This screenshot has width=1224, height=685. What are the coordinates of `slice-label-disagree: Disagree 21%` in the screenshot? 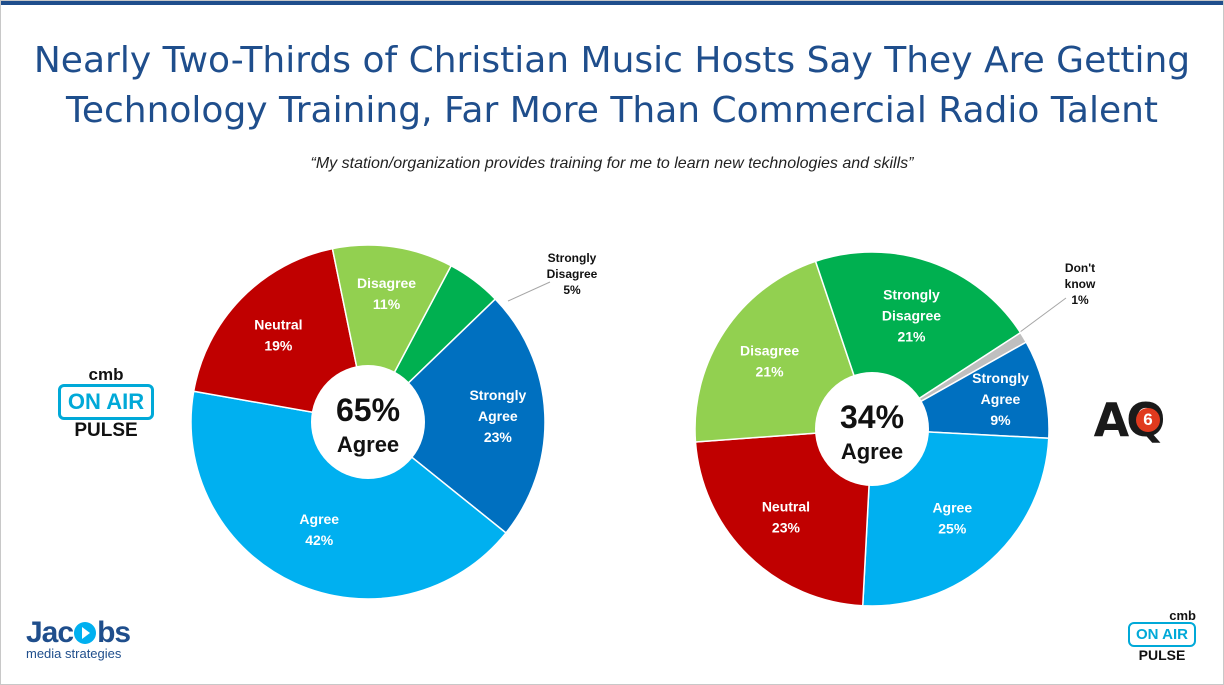 It's located at (769, 360).